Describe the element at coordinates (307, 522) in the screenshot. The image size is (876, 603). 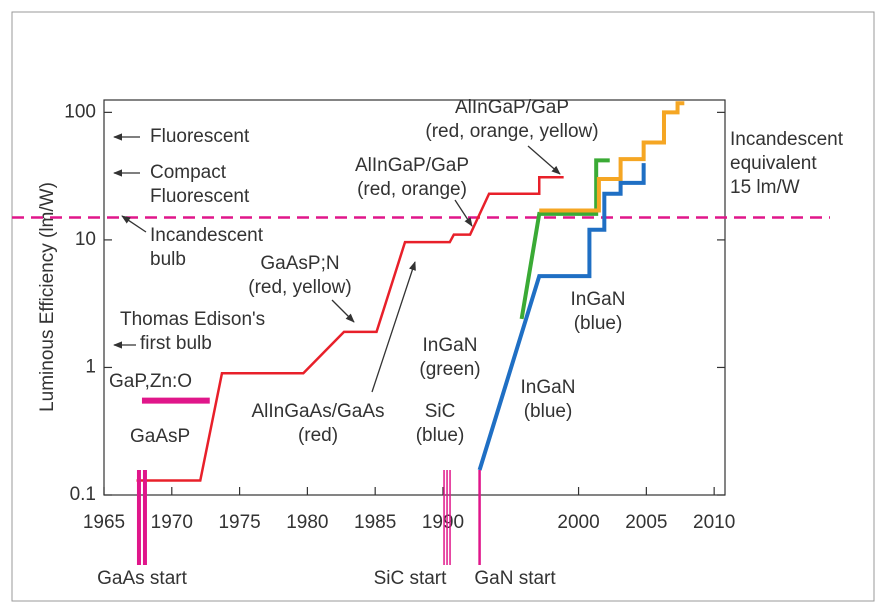
I see `x-tick-label: 1980` at that location.